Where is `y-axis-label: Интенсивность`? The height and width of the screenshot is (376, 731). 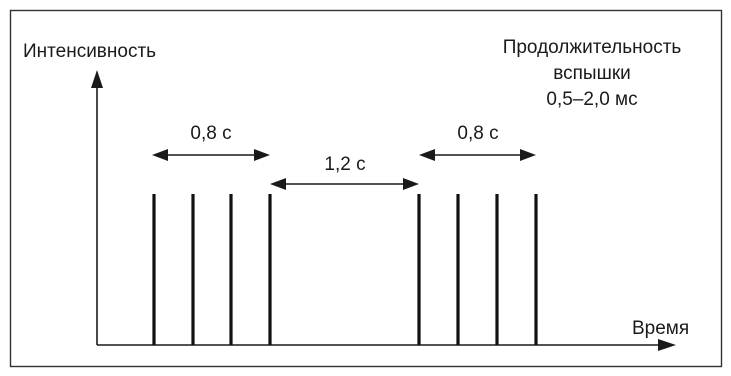 y-axis-label: Интенсивность is located at coordinates (89, 51).